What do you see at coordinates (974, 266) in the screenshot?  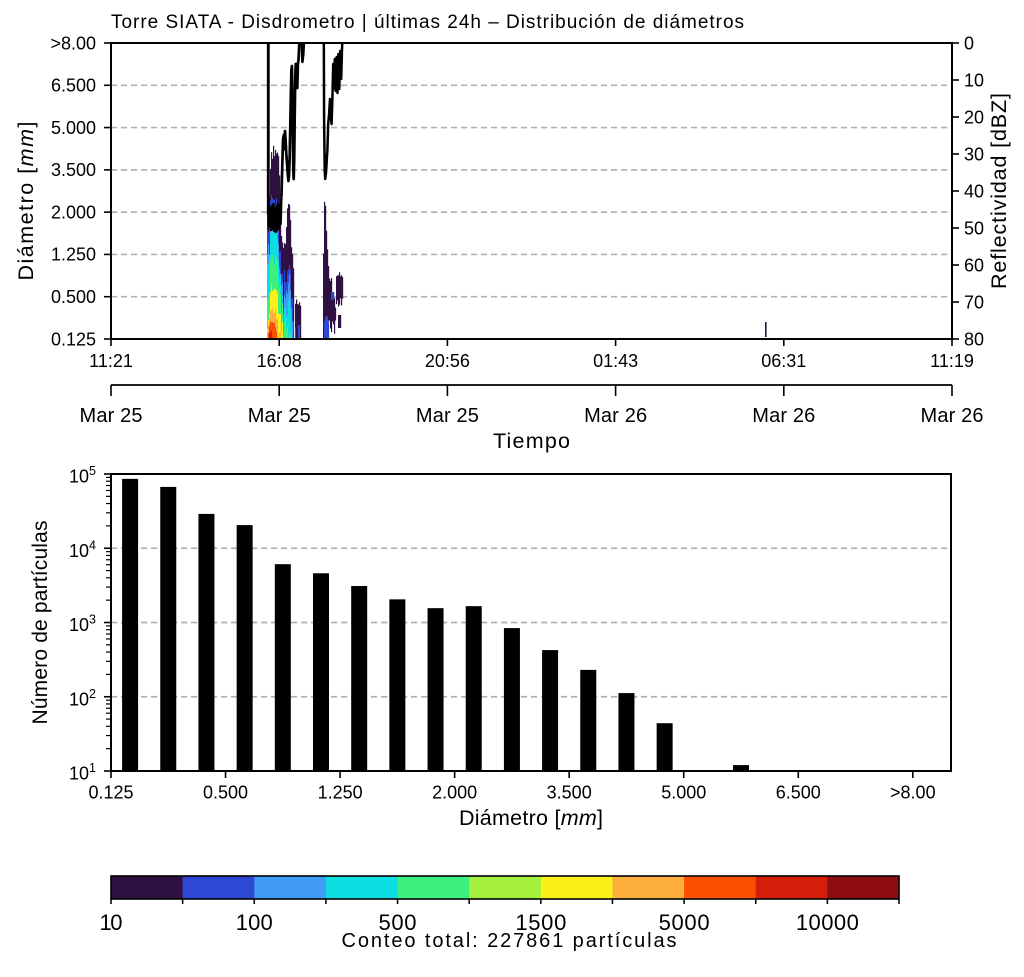 I see `svg-text: 60` at bounding box center [974, 266].